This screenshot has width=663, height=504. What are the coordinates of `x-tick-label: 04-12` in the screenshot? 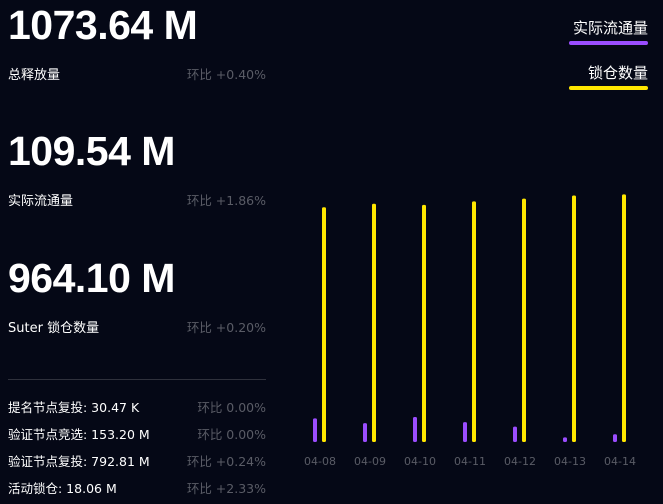 It's located at (520, 461).